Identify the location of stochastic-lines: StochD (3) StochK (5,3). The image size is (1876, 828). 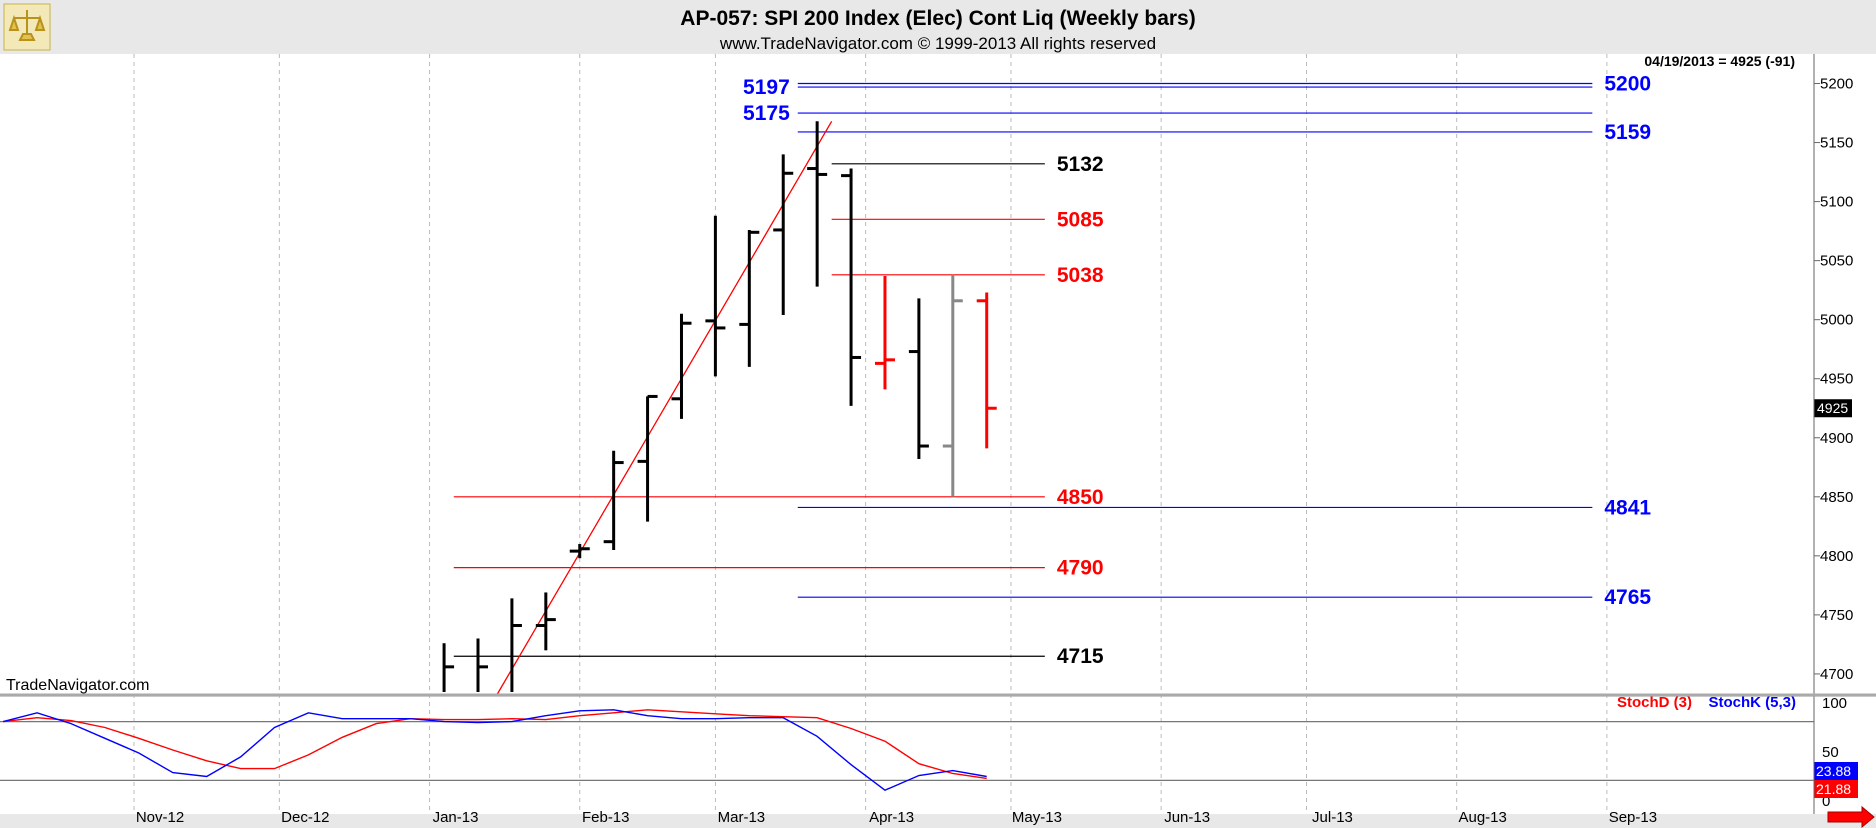
(907, 743).